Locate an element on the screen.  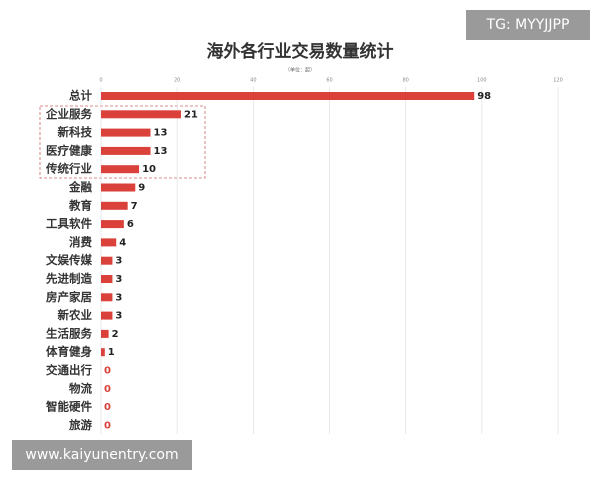
value-label: 2 is located at coordinates (115, 334).